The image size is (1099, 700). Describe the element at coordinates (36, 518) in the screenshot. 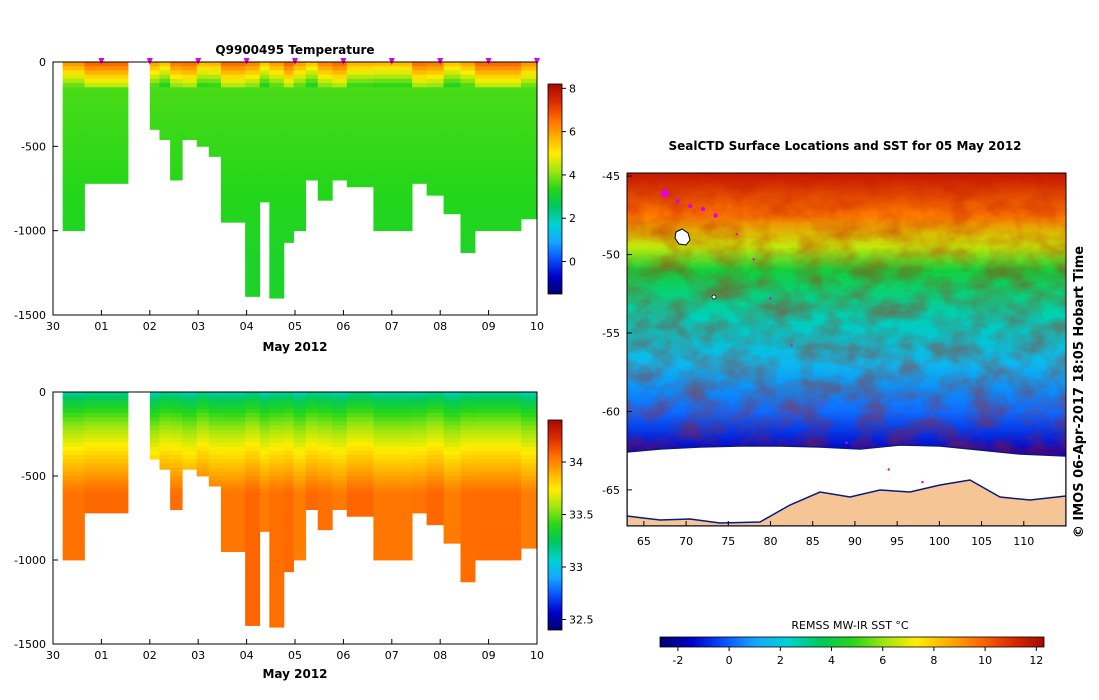

I see `salinity-y-axis: 0-500-1000-1500` at that location.